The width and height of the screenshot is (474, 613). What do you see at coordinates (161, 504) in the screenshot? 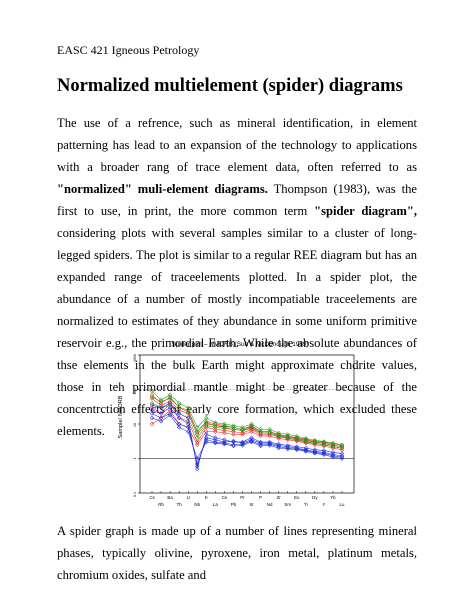
I see `x-tick-label: Rb` at bounding box center [161, 504].